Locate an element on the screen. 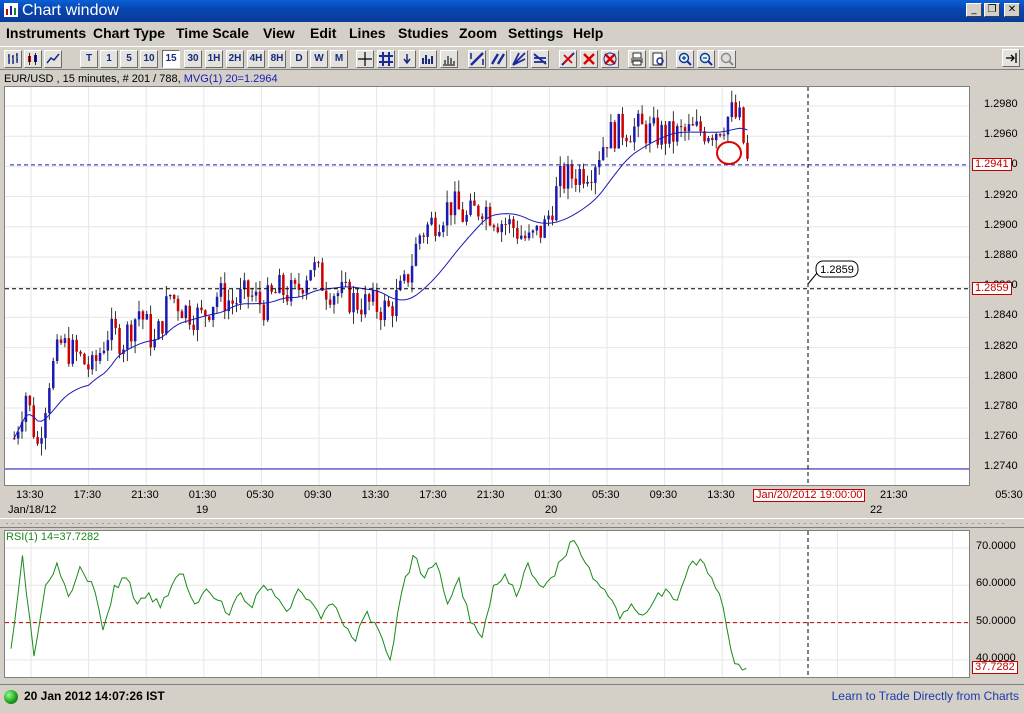 The height and width of the screenshot is (713, 1024). timeframe-8h: 8H is located at coordinates (277, 59).